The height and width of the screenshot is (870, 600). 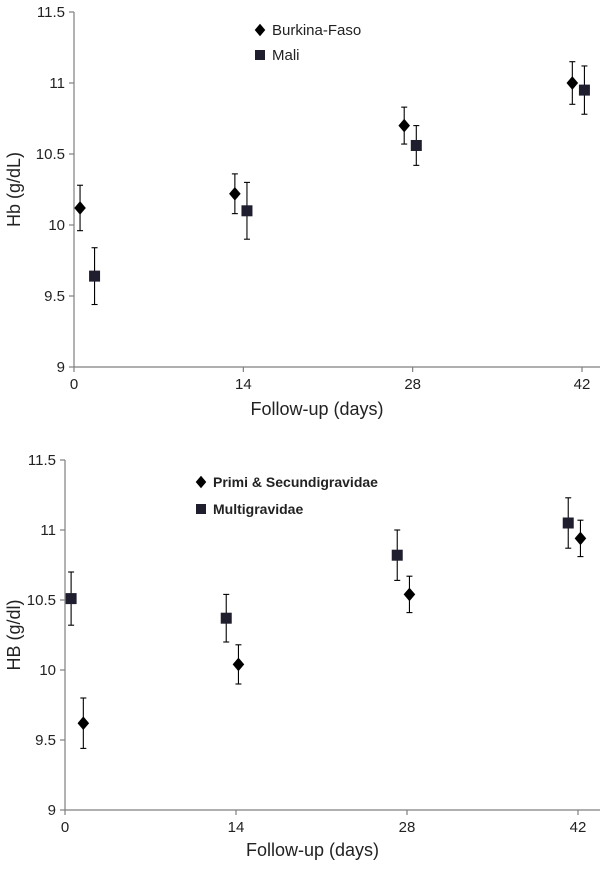 I want to click on chart2-y-tick-label: 11, so click(x=48, y=530).